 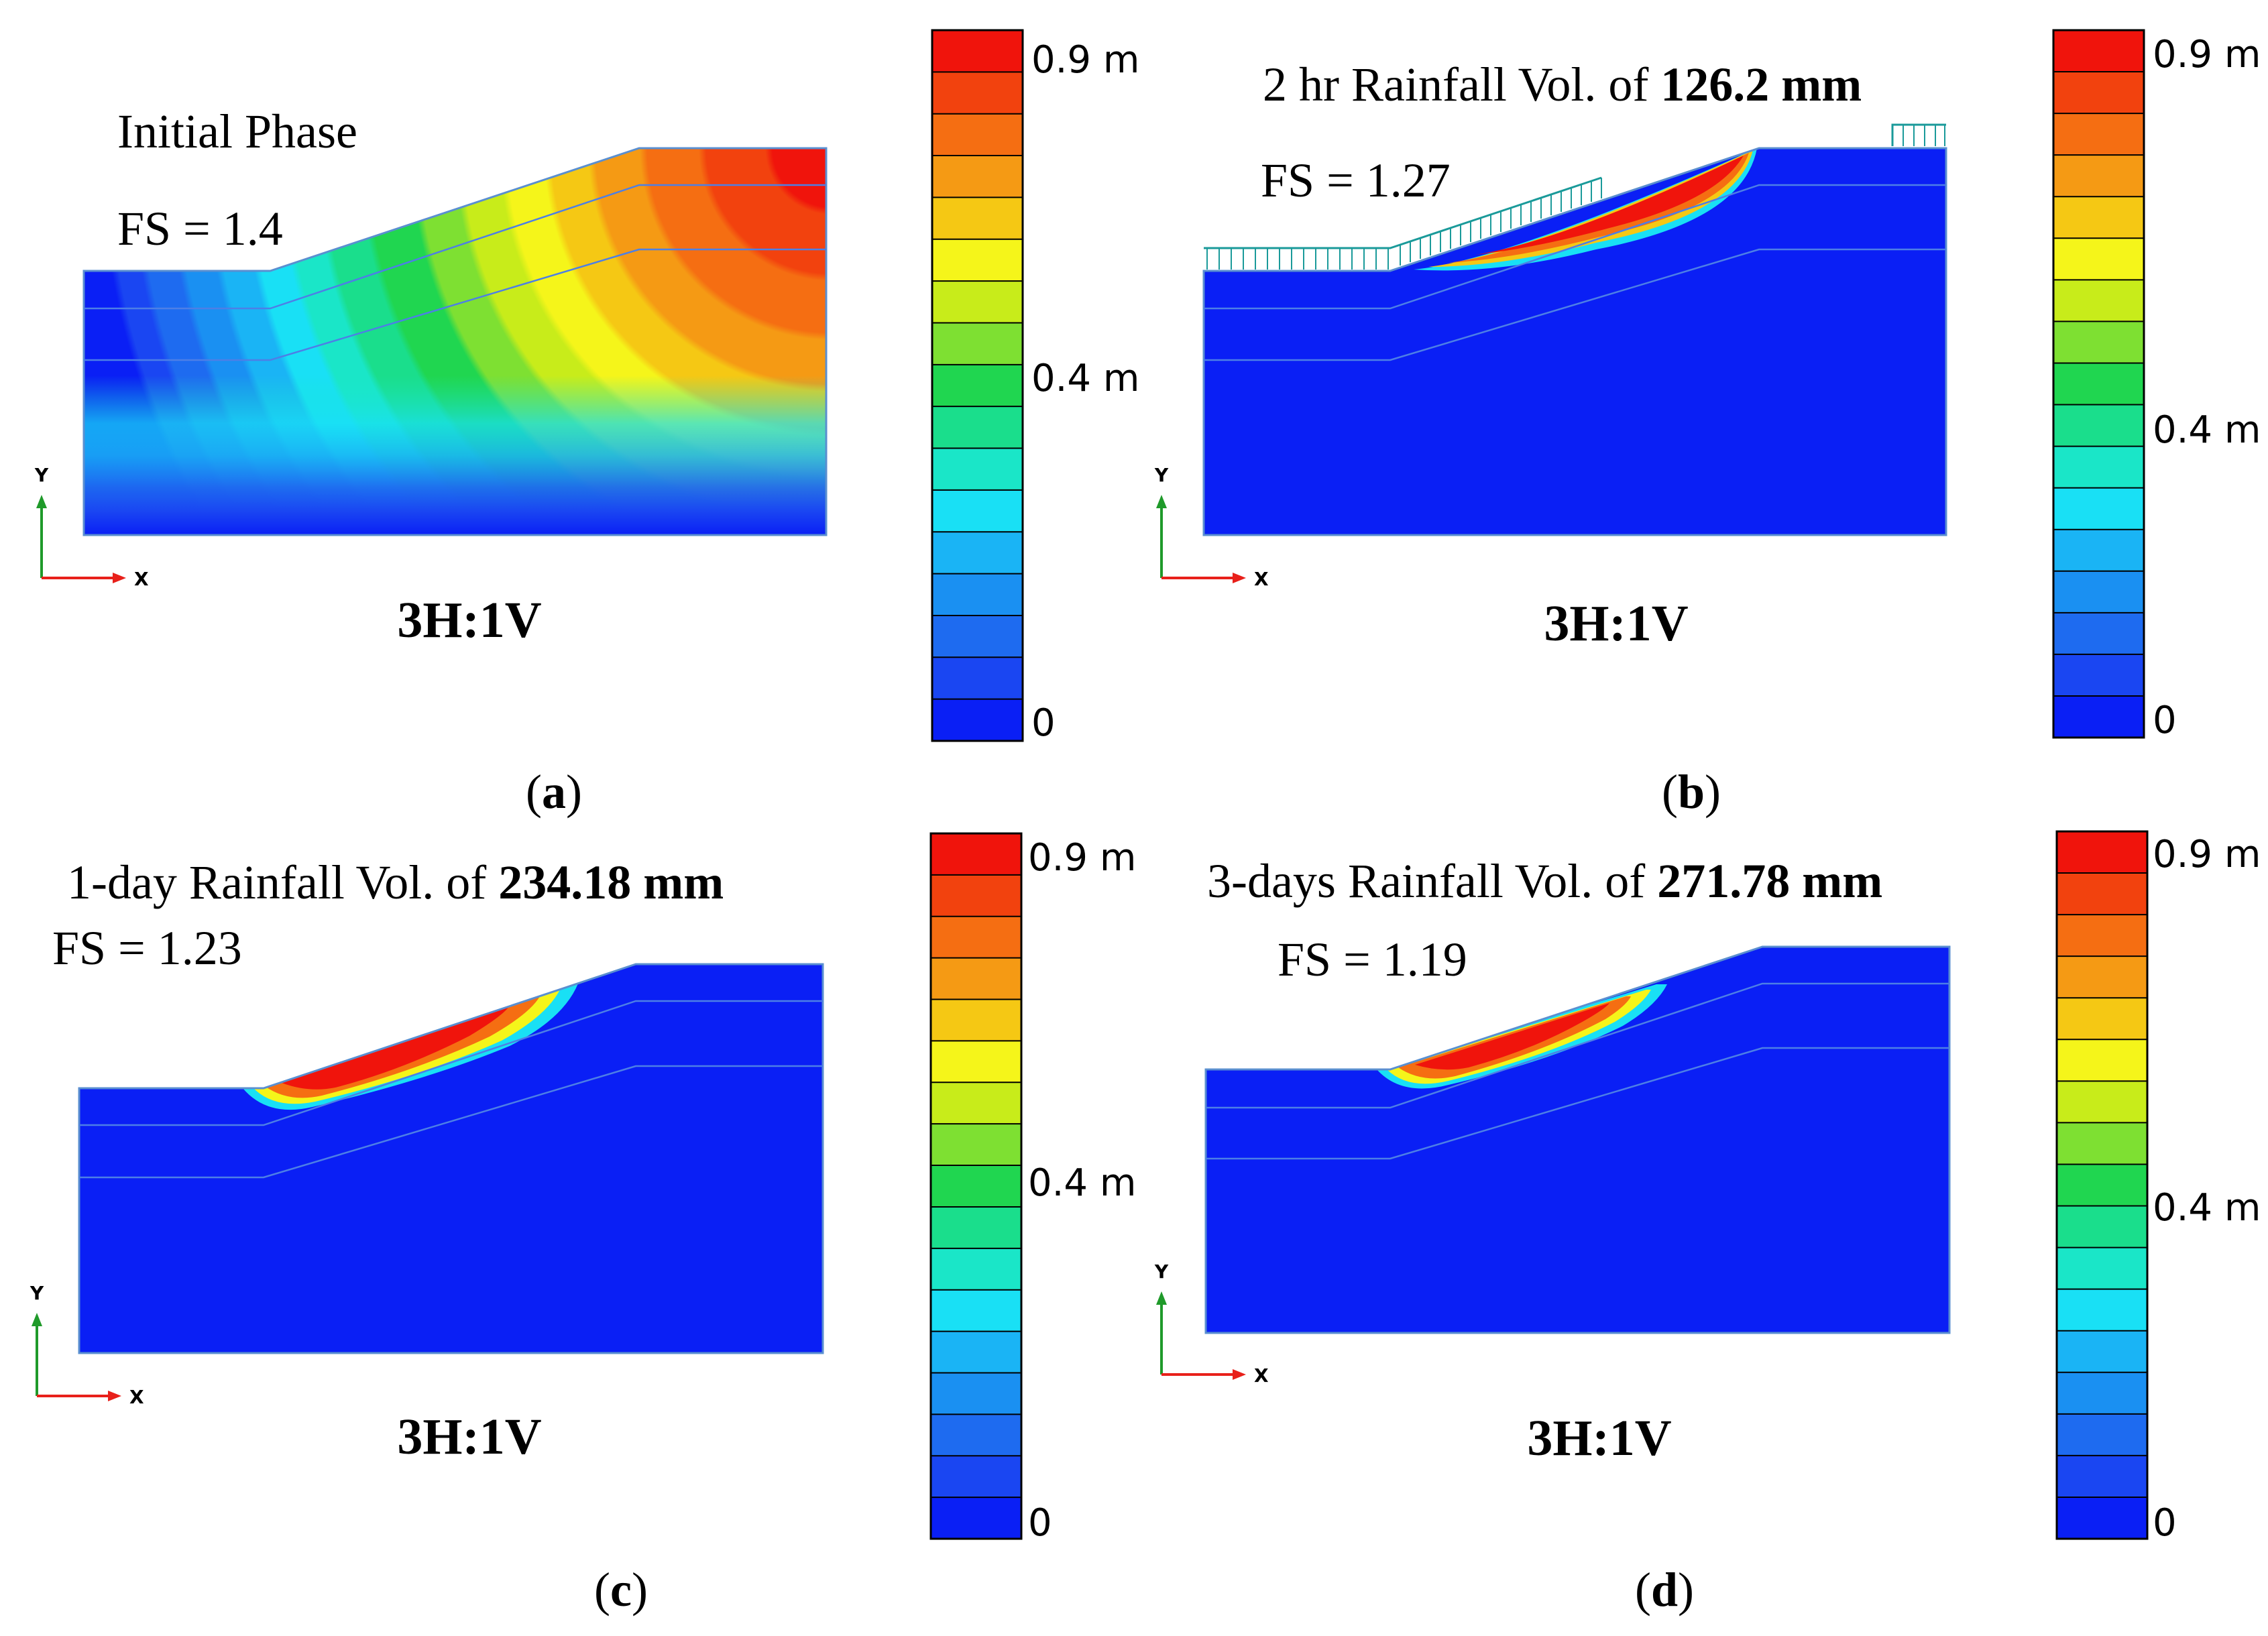 What do you see at coordinates (147, 948) in the screenshot?
I see `factor-of-safety: FS = 1.23` at bounding box center [147, 948].